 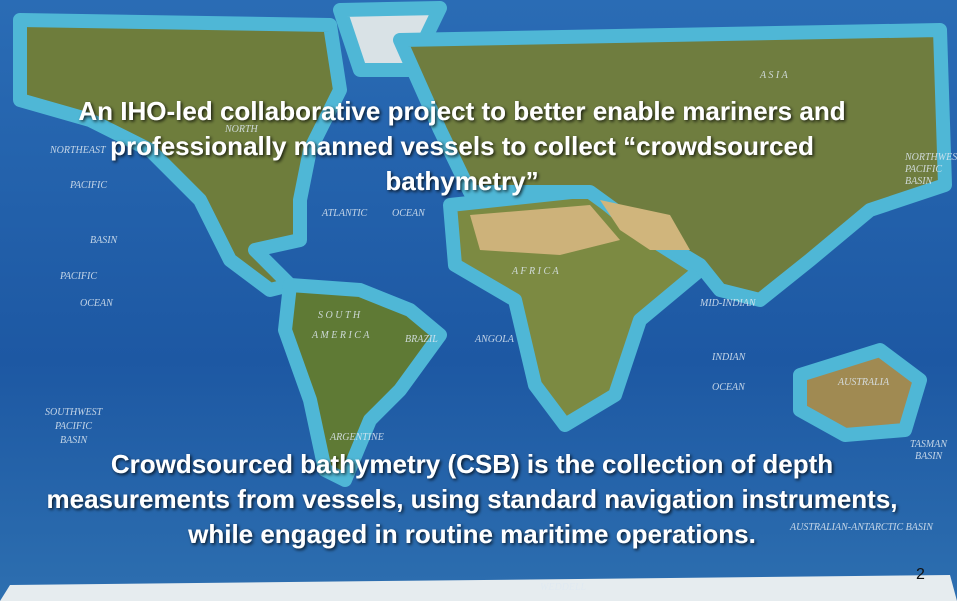 I want to click on map-label: INDIAN, so click(x=729, y=357).